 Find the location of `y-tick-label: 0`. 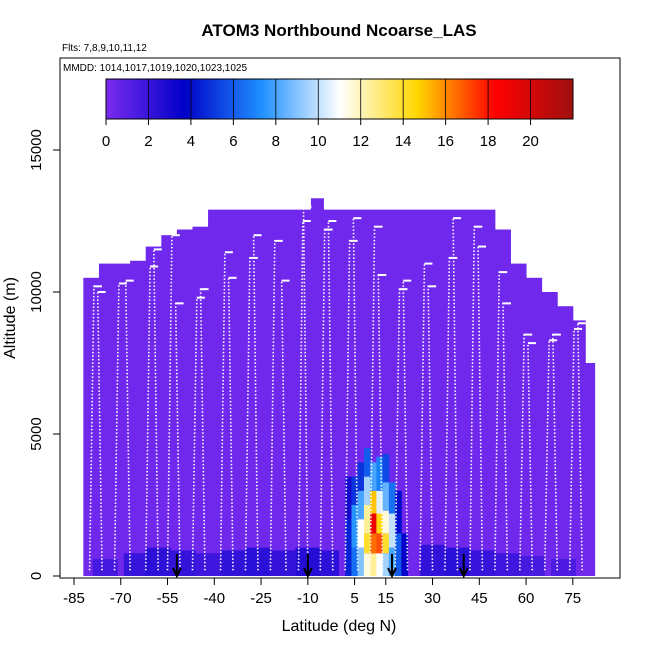

y-tick-label: 0 is located at coordinates (36, 576).